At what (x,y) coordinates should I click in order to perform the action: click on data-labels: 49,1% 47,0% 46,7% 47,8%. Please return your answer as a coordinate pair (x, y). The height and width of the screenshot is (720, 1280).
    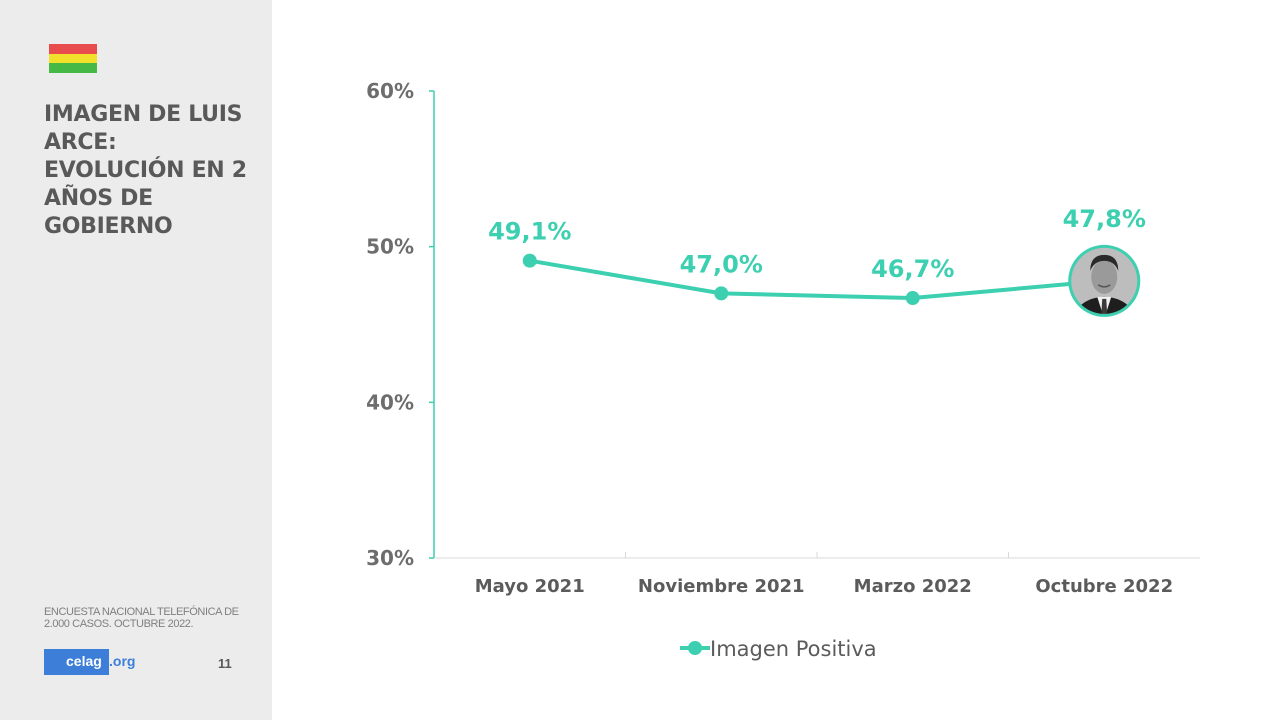
    Looking at the image, I should click on (817, 244).